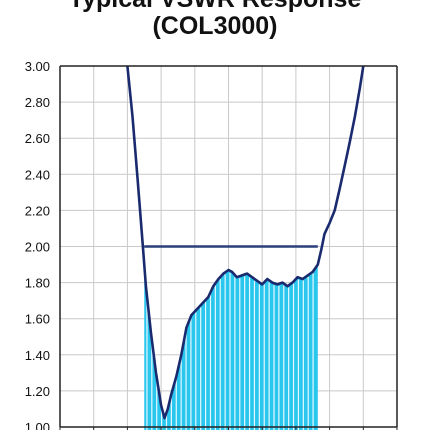 The image size is (430, 430). I want to click on y-tick-label: 1.40, so click(37, 355).